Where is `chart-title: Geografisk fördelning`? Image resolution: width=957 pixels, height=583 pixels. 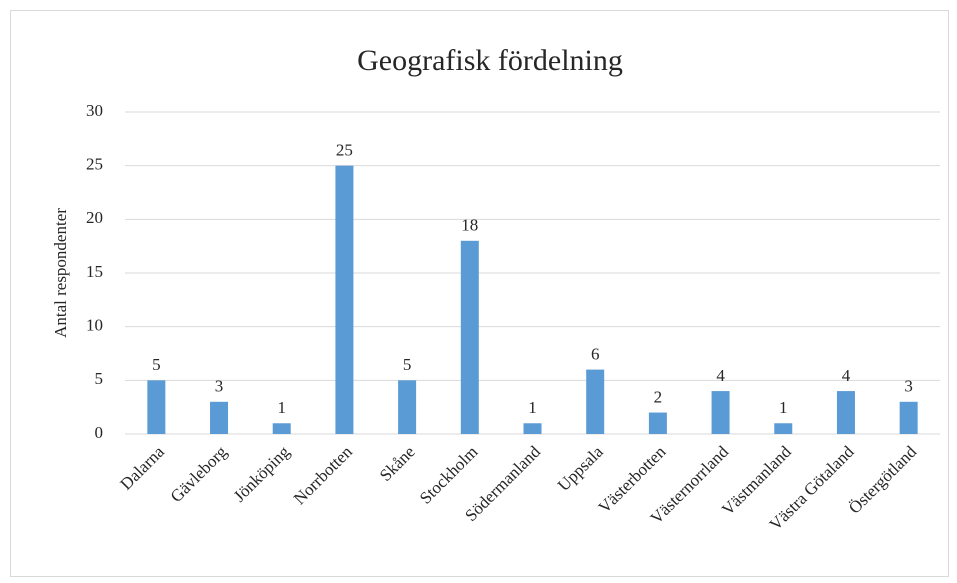
chart-title: Geografisk fördelning is located at coordinates (490, 60).